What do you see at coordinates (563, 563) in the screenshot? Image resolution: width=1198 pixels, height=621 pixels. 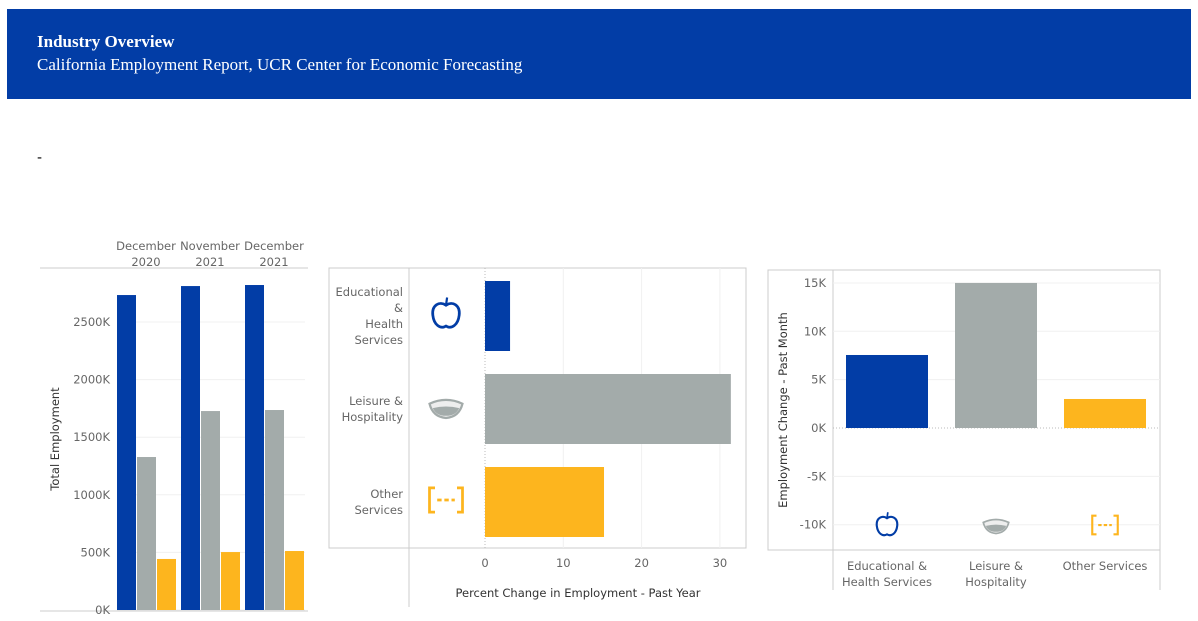 I see `chart2-x-tick: 10` at bounding box center [563, 563].